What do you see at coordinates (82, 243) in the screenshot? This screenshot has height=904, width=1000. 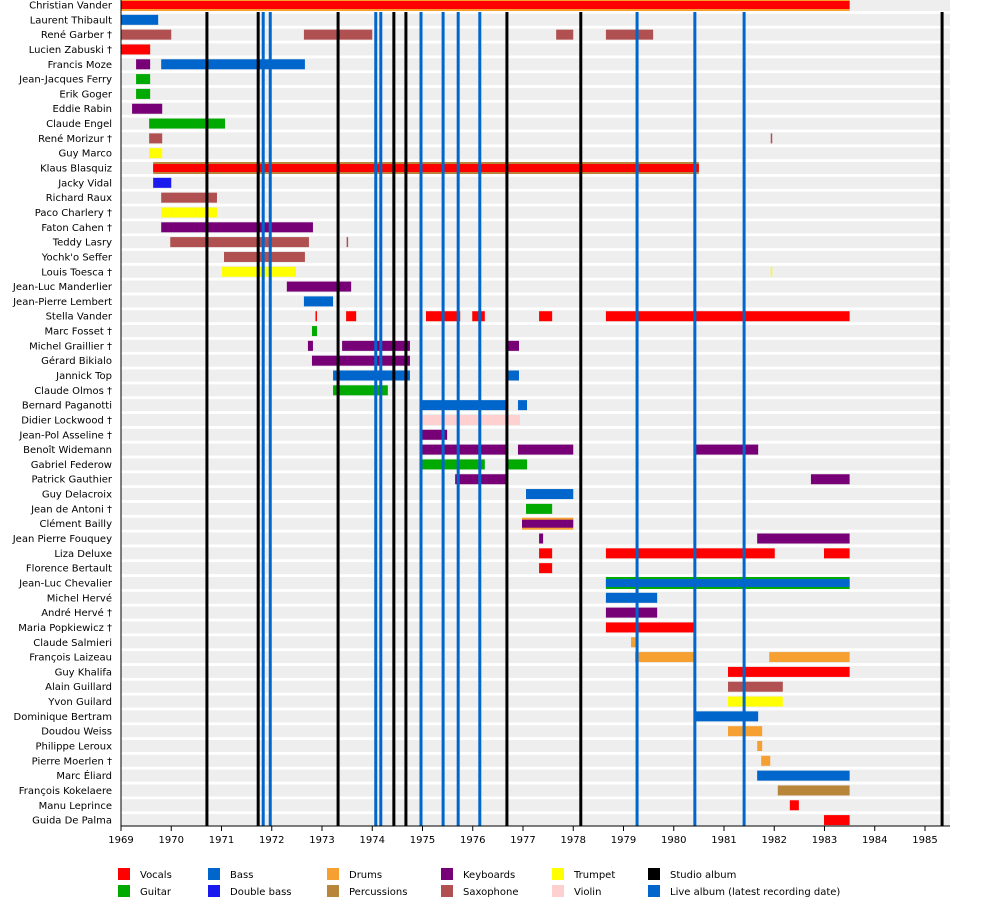 I see `member-name: Teddy Lasry` at bounding box center [82, 243].